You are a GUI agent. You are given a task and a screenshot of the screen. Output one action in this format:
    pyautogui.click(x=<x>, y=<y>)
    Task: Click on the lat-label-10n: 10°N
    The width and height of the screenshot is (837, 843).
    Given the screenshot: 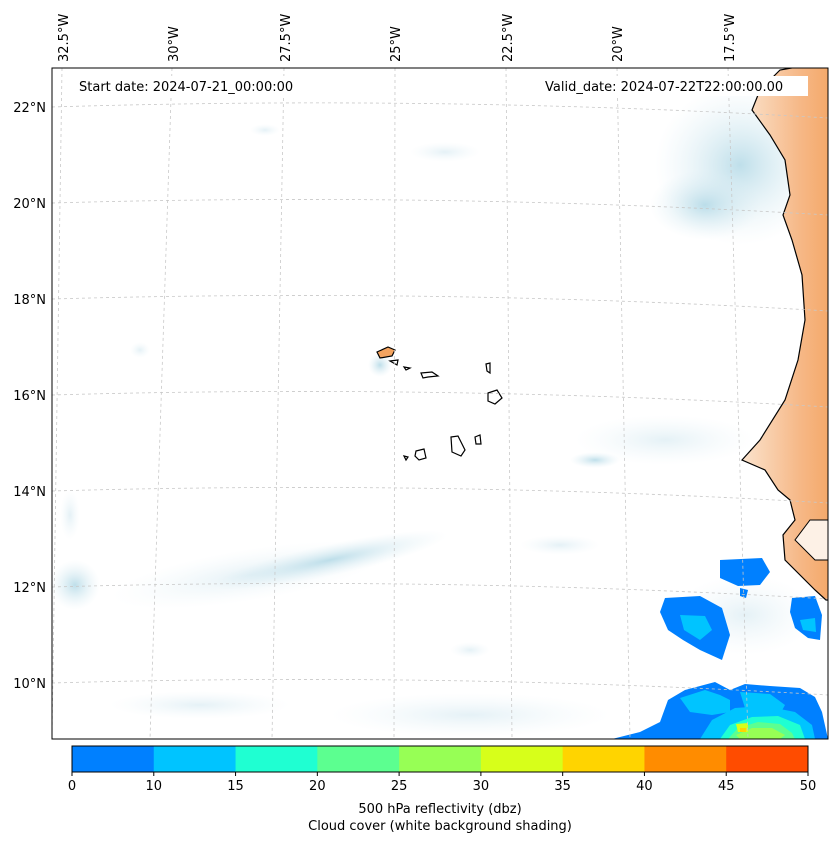 What is the action you would take?
    pyautogui.click(x=29, y=684)
    